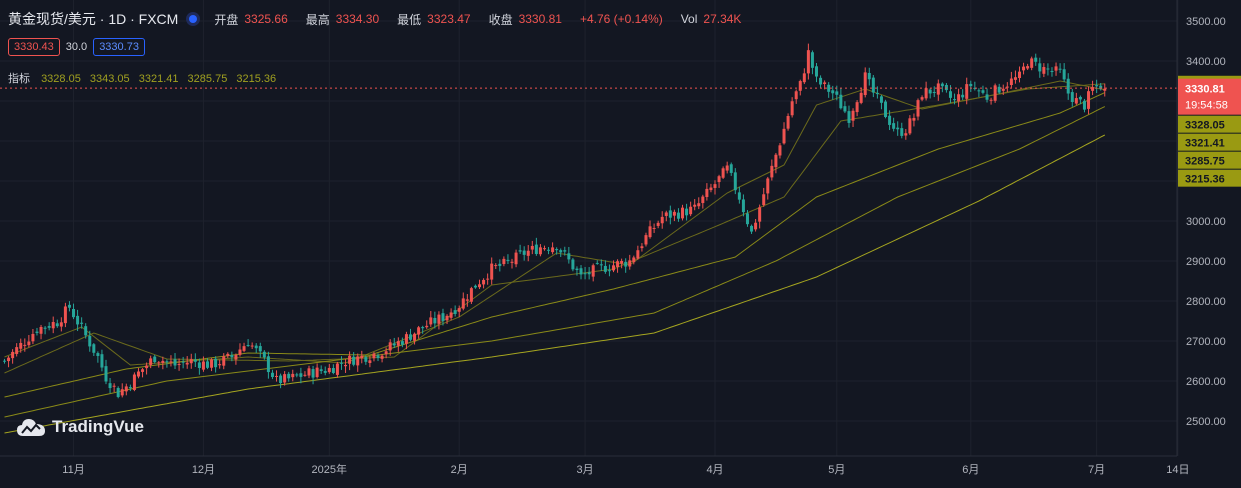 This screenshot has height=488, width=1241. Describe the element at coordinates (625, 469) in the screenshot. I see `time-axis: 11月 12月 2025年 2月 3月 4月 5月 6月 7月 14日` at that location.